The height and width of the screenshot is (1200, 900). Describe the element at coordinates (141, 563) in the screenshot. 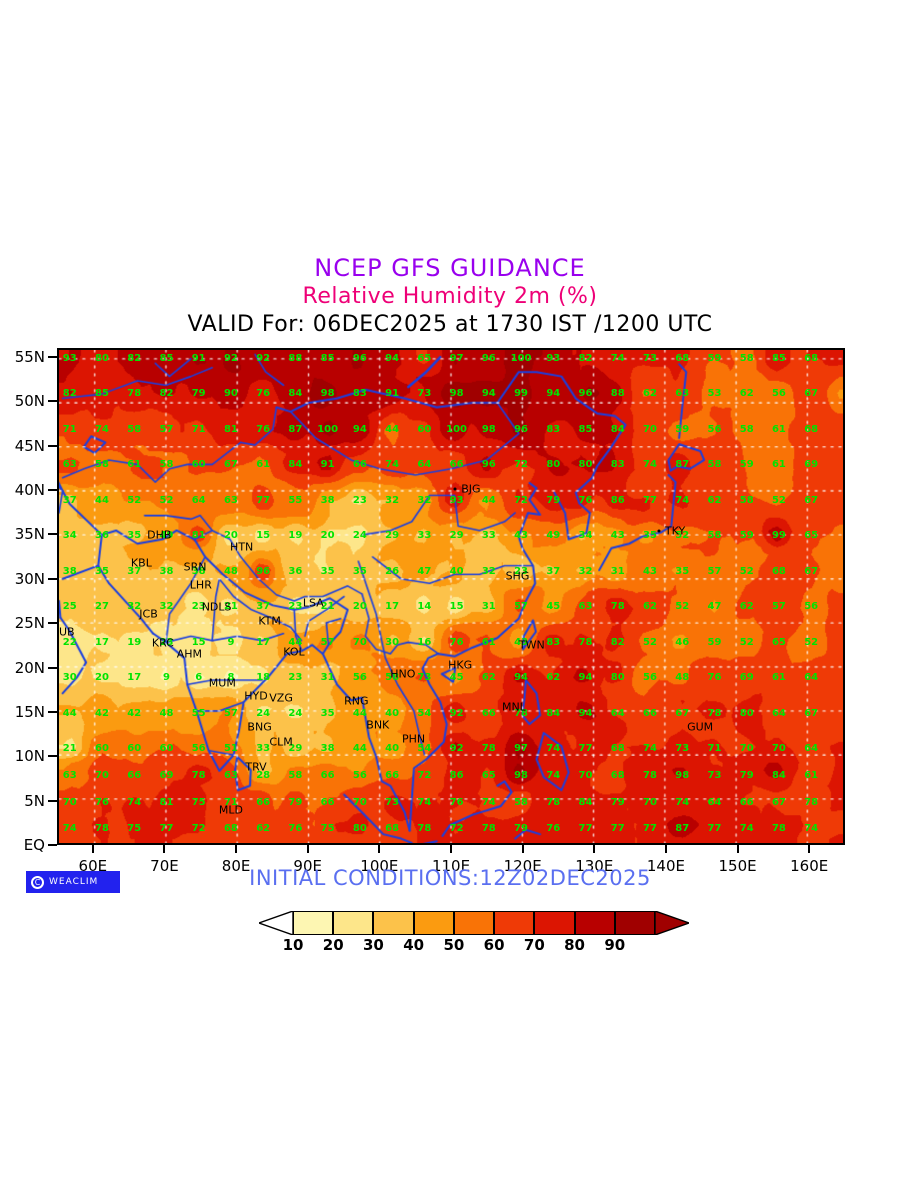

I see `city-label-kbl: KBL` at that location.